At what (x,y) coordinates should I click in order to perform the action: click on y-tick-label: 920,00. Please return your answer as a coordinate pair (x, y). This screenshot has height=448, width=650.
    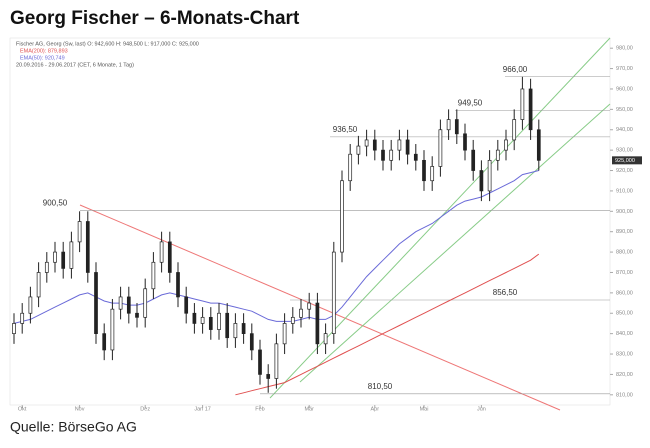
    Looking at the image, I should click on (624, 171).